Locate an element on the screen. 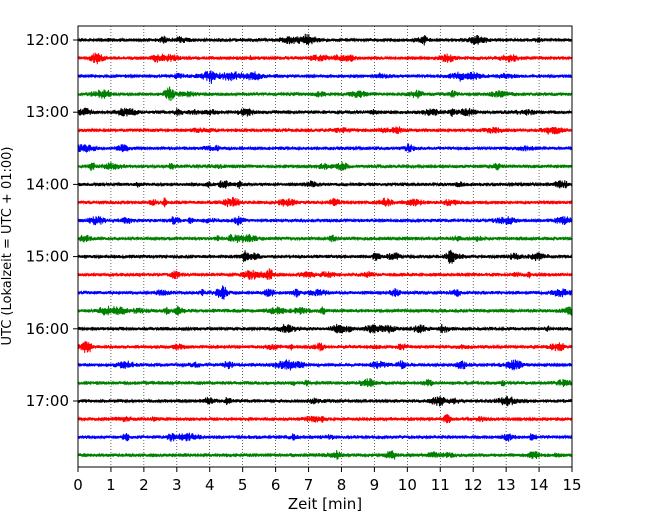 This screenshot has width=650, height=520. x-tick-label: 10 is located at coordinates (407, 485).